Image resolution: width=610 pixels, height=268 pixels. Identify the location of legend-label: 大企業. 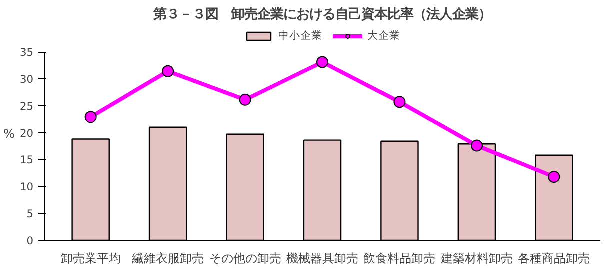
(384, 36).